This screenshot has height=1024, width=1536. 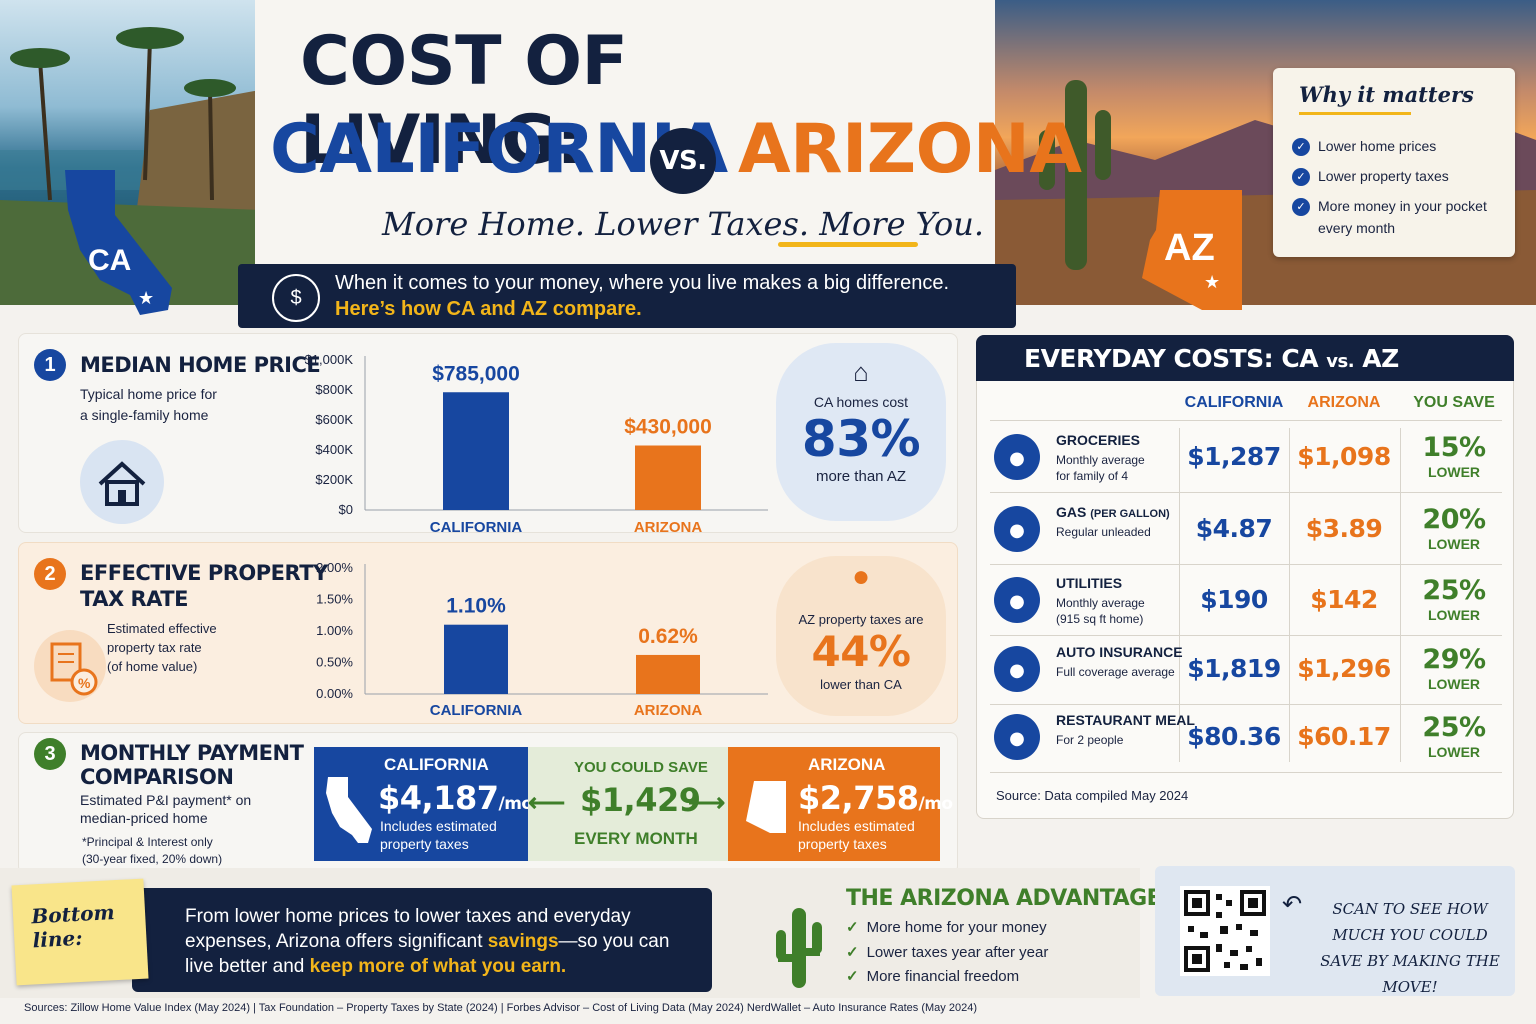 What do you see at coordinates (1119, 652) in the screenshot?
I see `cost-item-name: AUTO INSURANCE` at bounding box center [1119, 652].